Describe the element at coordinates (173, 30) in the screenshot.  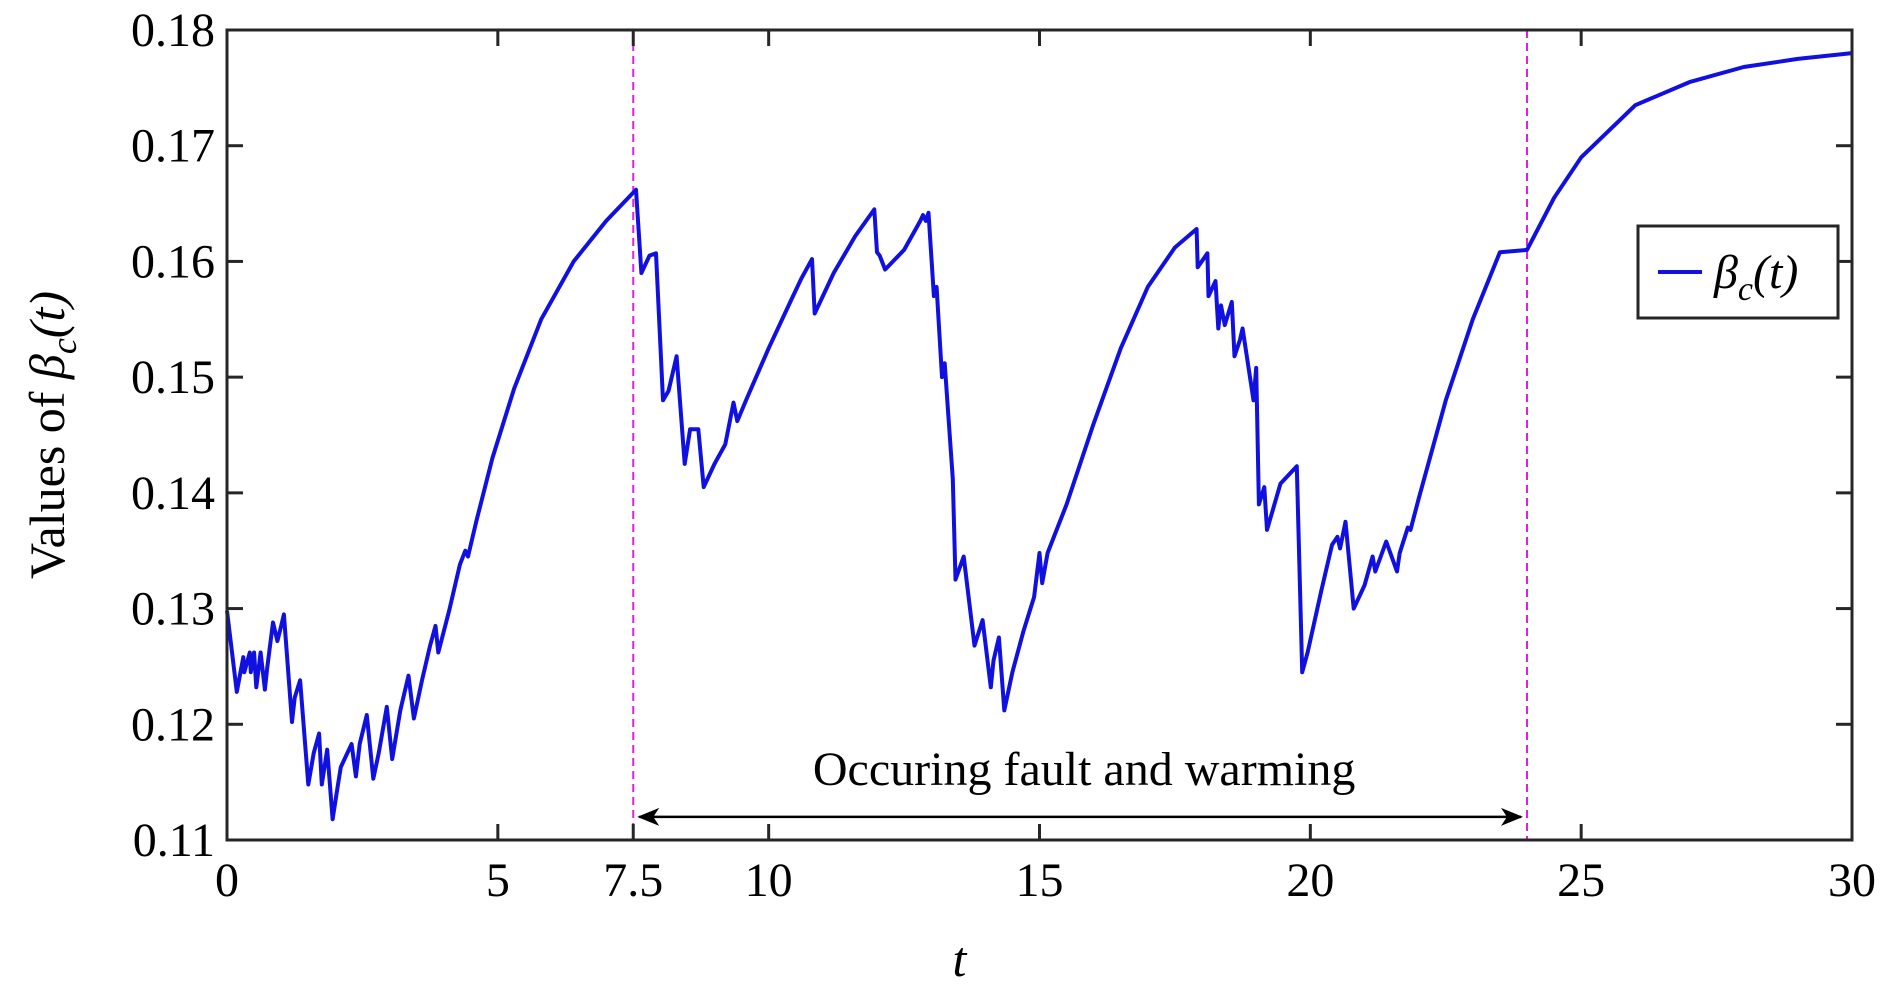
I see `y-tick-label: 0.18` at that location.